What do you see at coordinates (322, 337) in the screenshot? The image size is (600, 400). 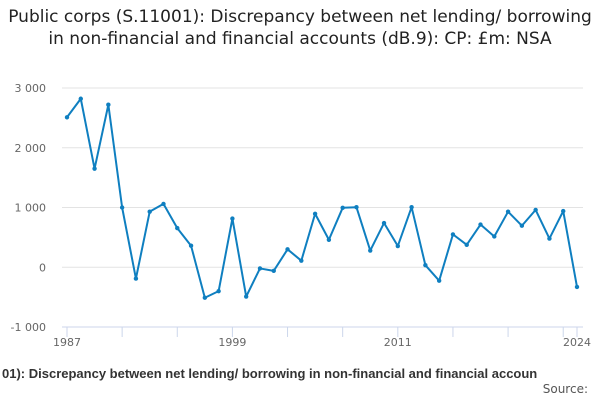 I see `x-axis: 1987 1999 2011 2024` at bounding box center [322, 337].